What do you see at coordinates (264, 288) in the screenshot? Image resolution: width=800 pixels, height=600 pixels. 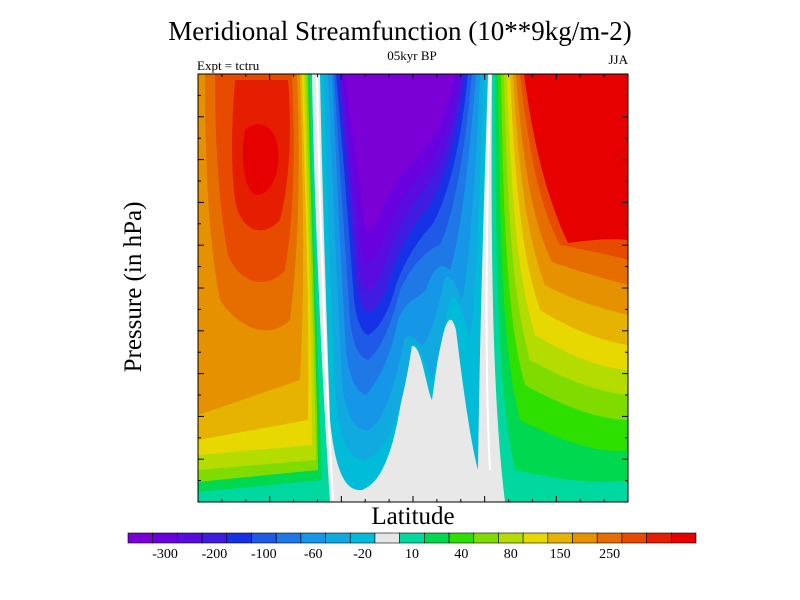 I see `left-positive-cell` at bounding box center [264, 288].